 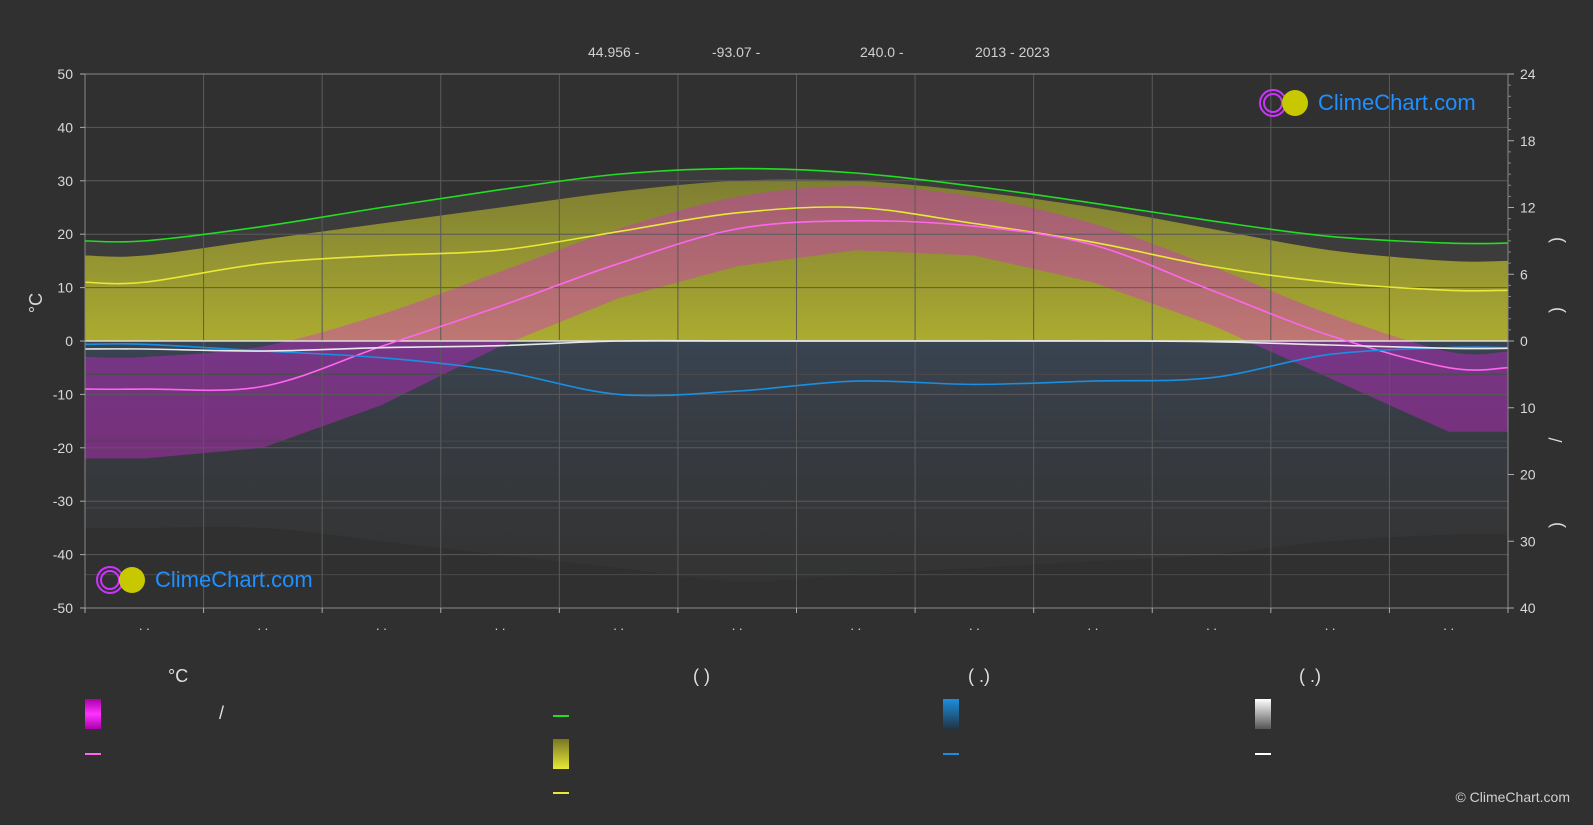 I want to click on left-axis-tick-label: 30, so click(x=65, y=181).